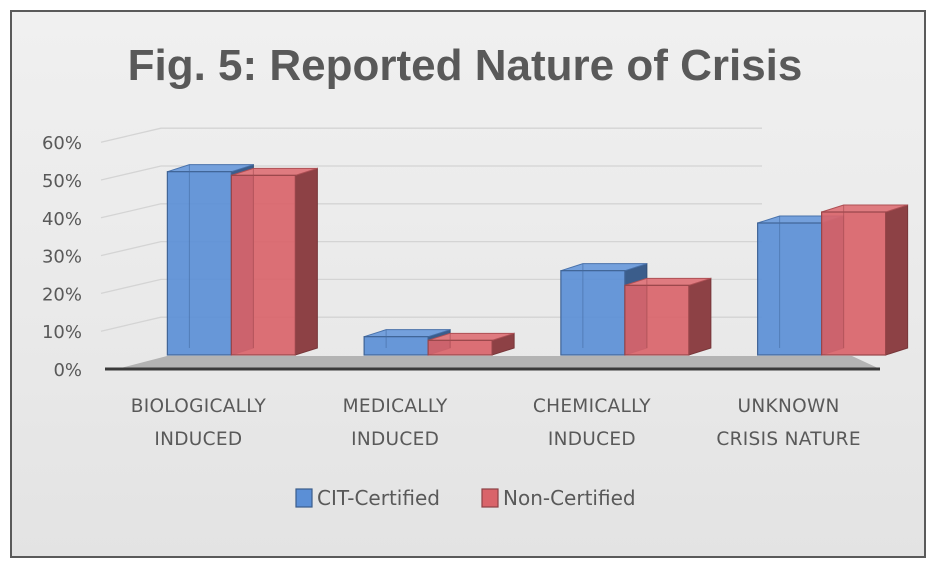 This screenshot has height=572, width=942. What do you see at coordinates (789, 406) in the screenshot?
I see `x-tick-label: UNKNOWN` at bounding box center [789, 406].